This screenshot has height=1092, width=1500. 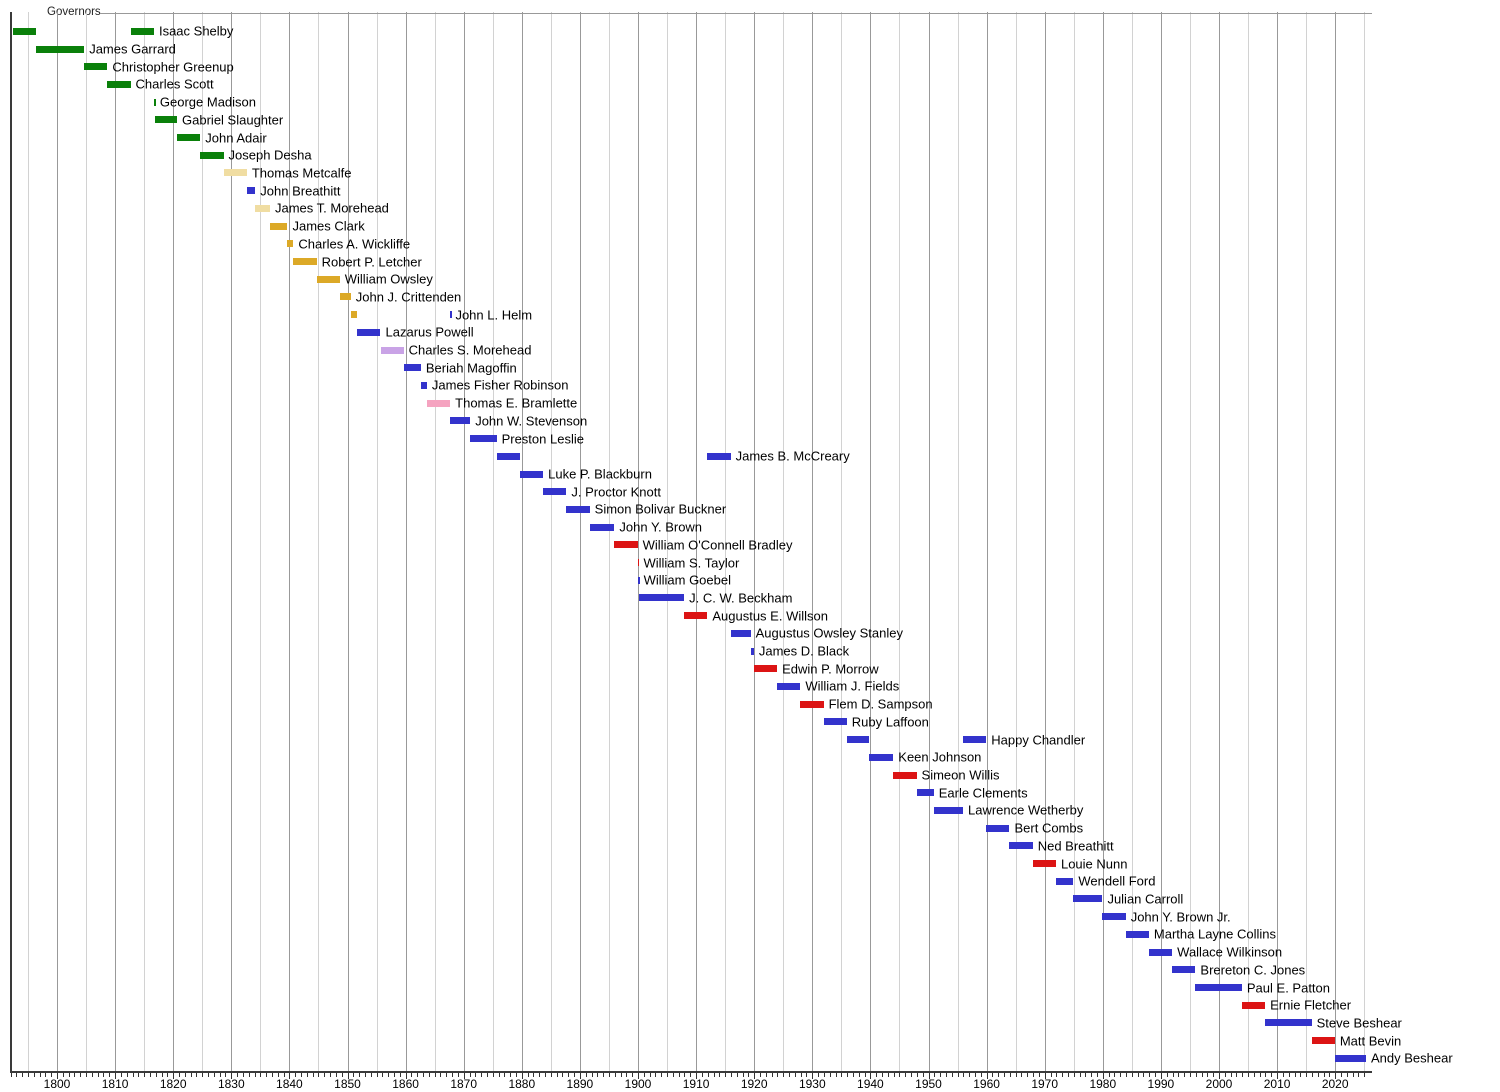 I want to click on year-tick-2022, so click(x=1347, y=1075).